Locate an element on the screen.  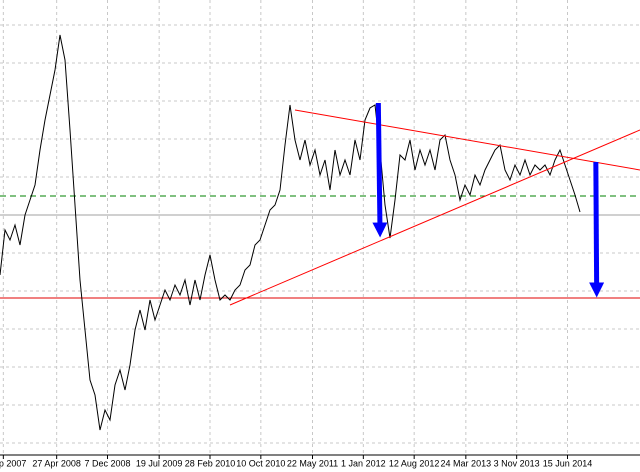
x-tick-label: 1 Jan 2012 is located at coordinates (363, 463).